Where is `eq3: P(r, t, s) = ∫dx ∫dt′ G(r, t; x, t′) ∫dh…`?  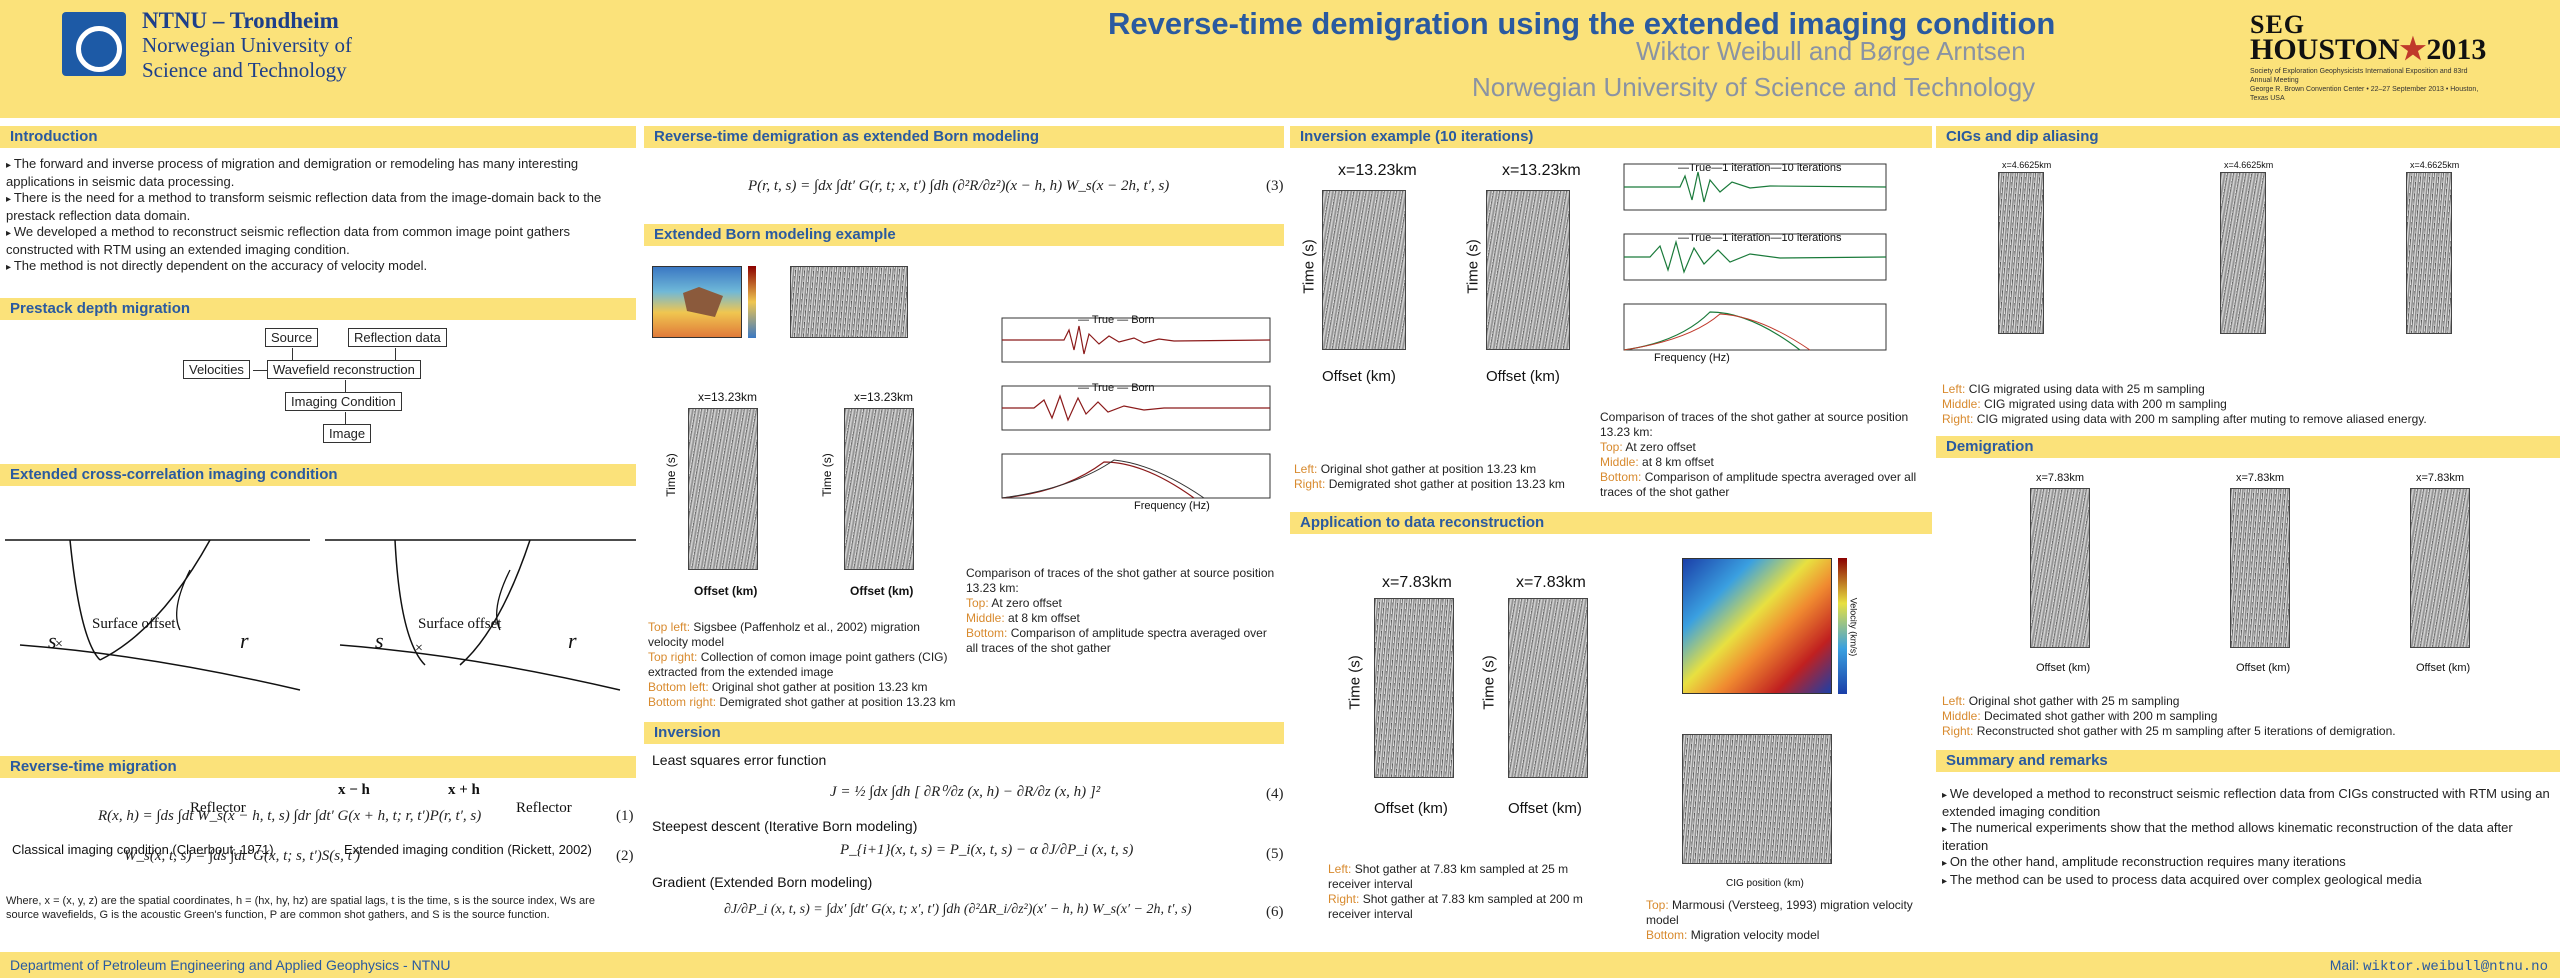
eq3: P(r, t, s) = ∫dx ∫dt′ G(r, t; x, t′) ∫dh… is located at coordinates (959, 186).